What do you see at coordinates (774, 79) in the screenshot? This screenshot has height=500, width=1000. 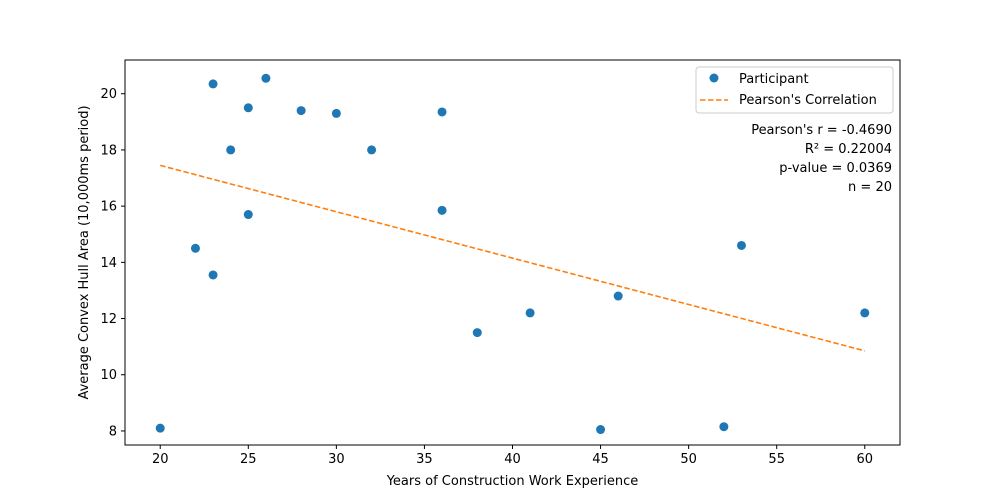 I see `legend-label-participant: Participant` at bounding box center [774, 79].